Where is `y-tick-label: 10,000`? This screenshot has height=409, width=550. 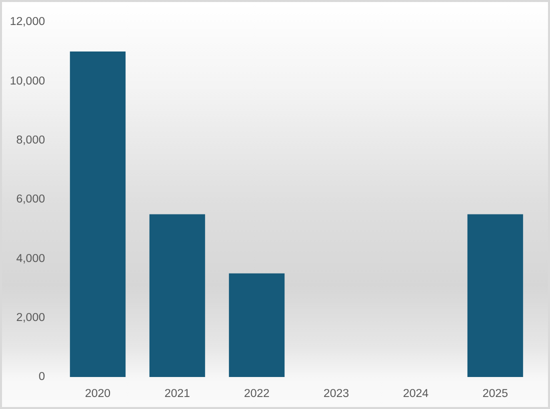 y-tick-label: 10,000 is located at coordinates (27, 81).